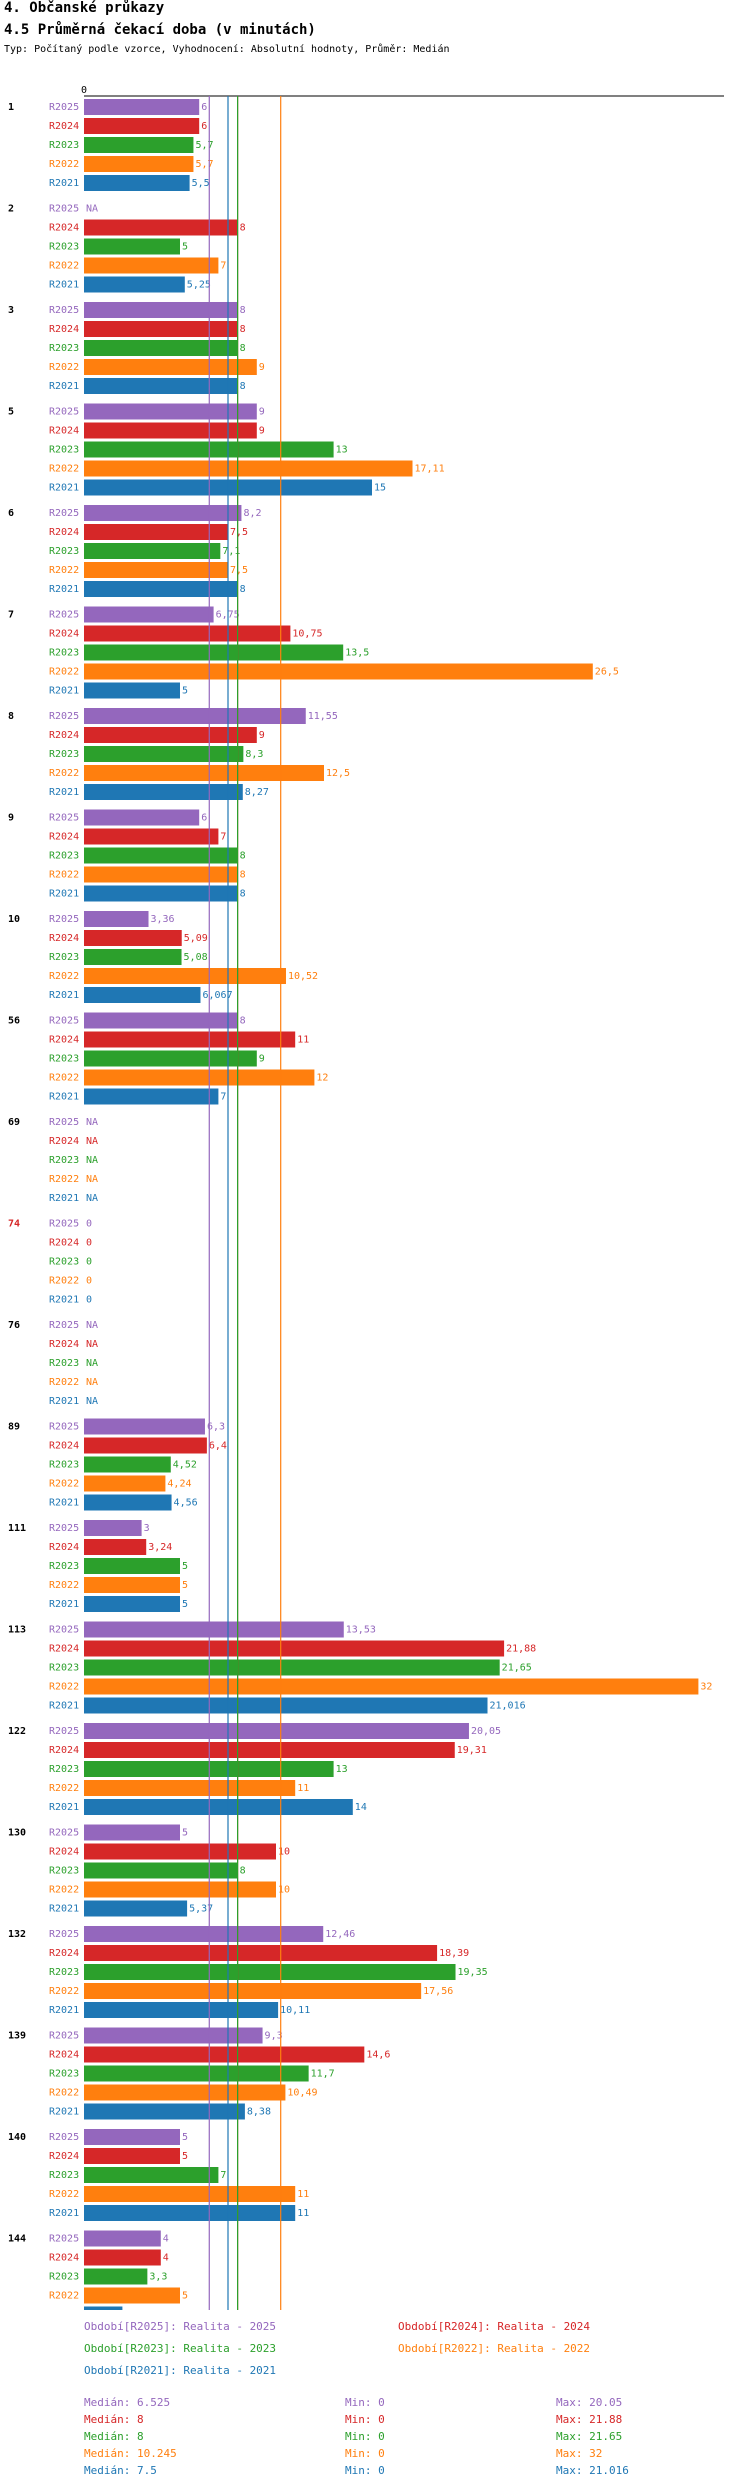  What do you see at coordinates (84, 8) in the screenshot?
I see `section-title: 4. Občanské průkazy` at bounding box center [84, 8].